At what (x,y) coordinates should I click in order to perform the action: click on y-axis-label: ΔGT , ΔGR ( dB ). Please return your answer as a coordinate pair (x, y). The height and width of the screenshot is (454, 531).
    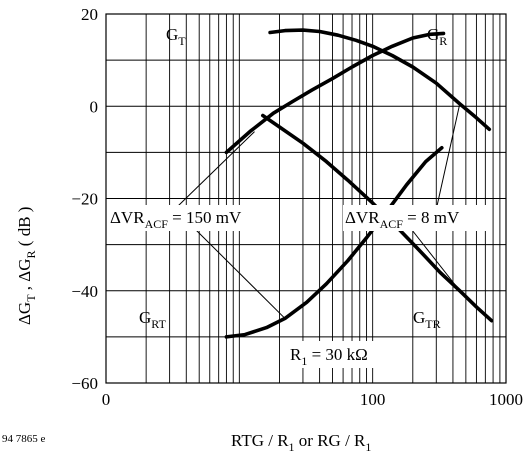
    Looking at the image, I should click on (26, 266).